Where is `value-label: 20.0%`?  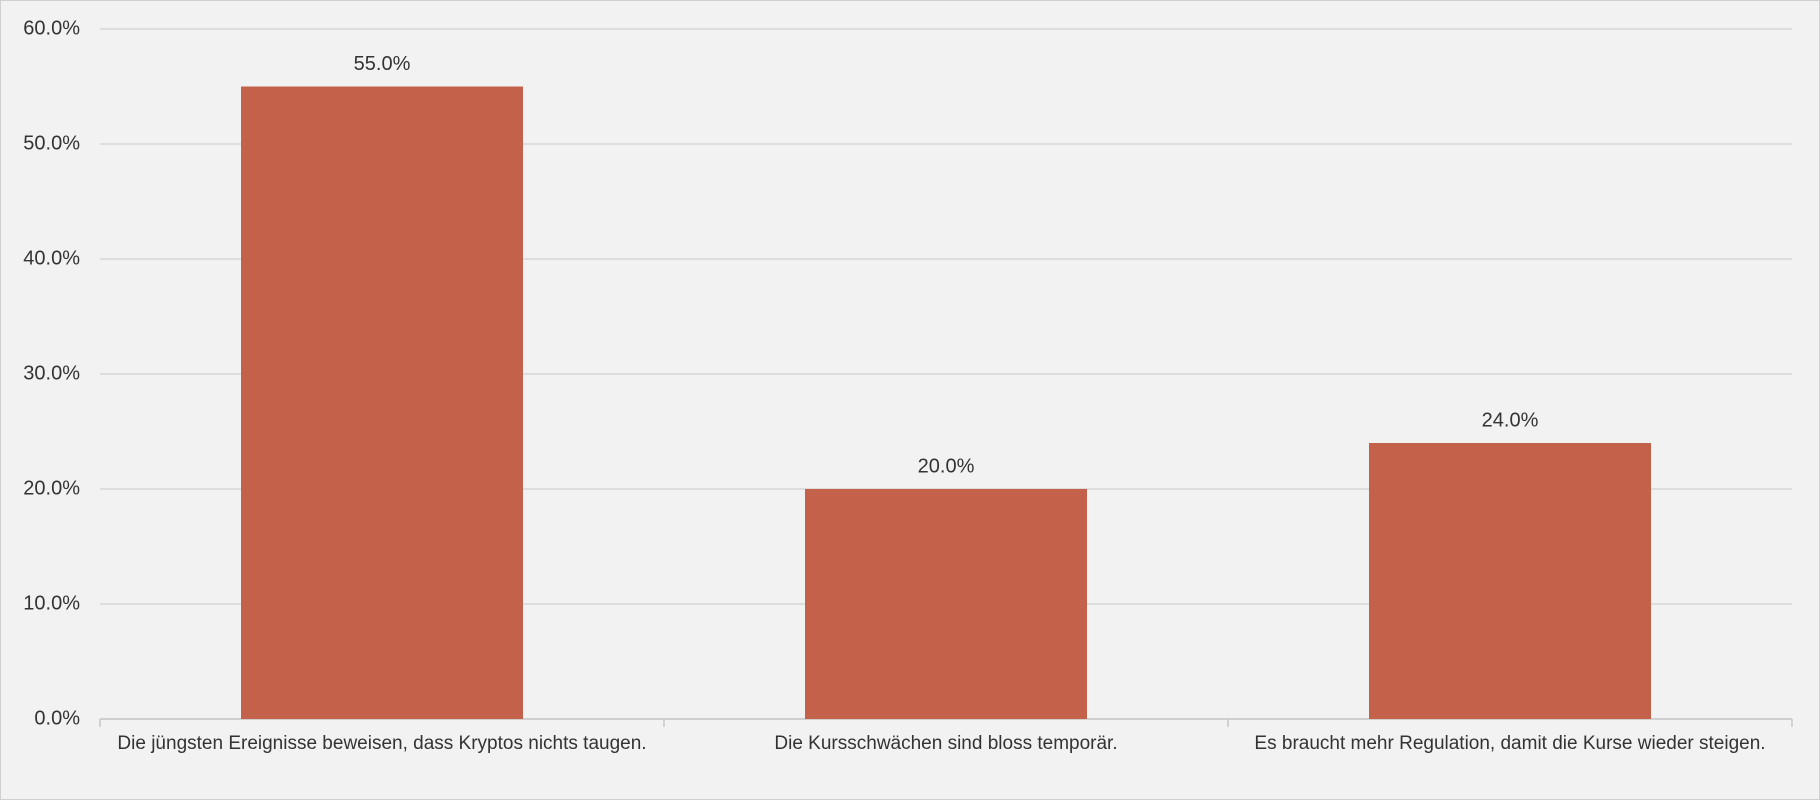
value-label: 20.0% is located at coordinates (946, 466).